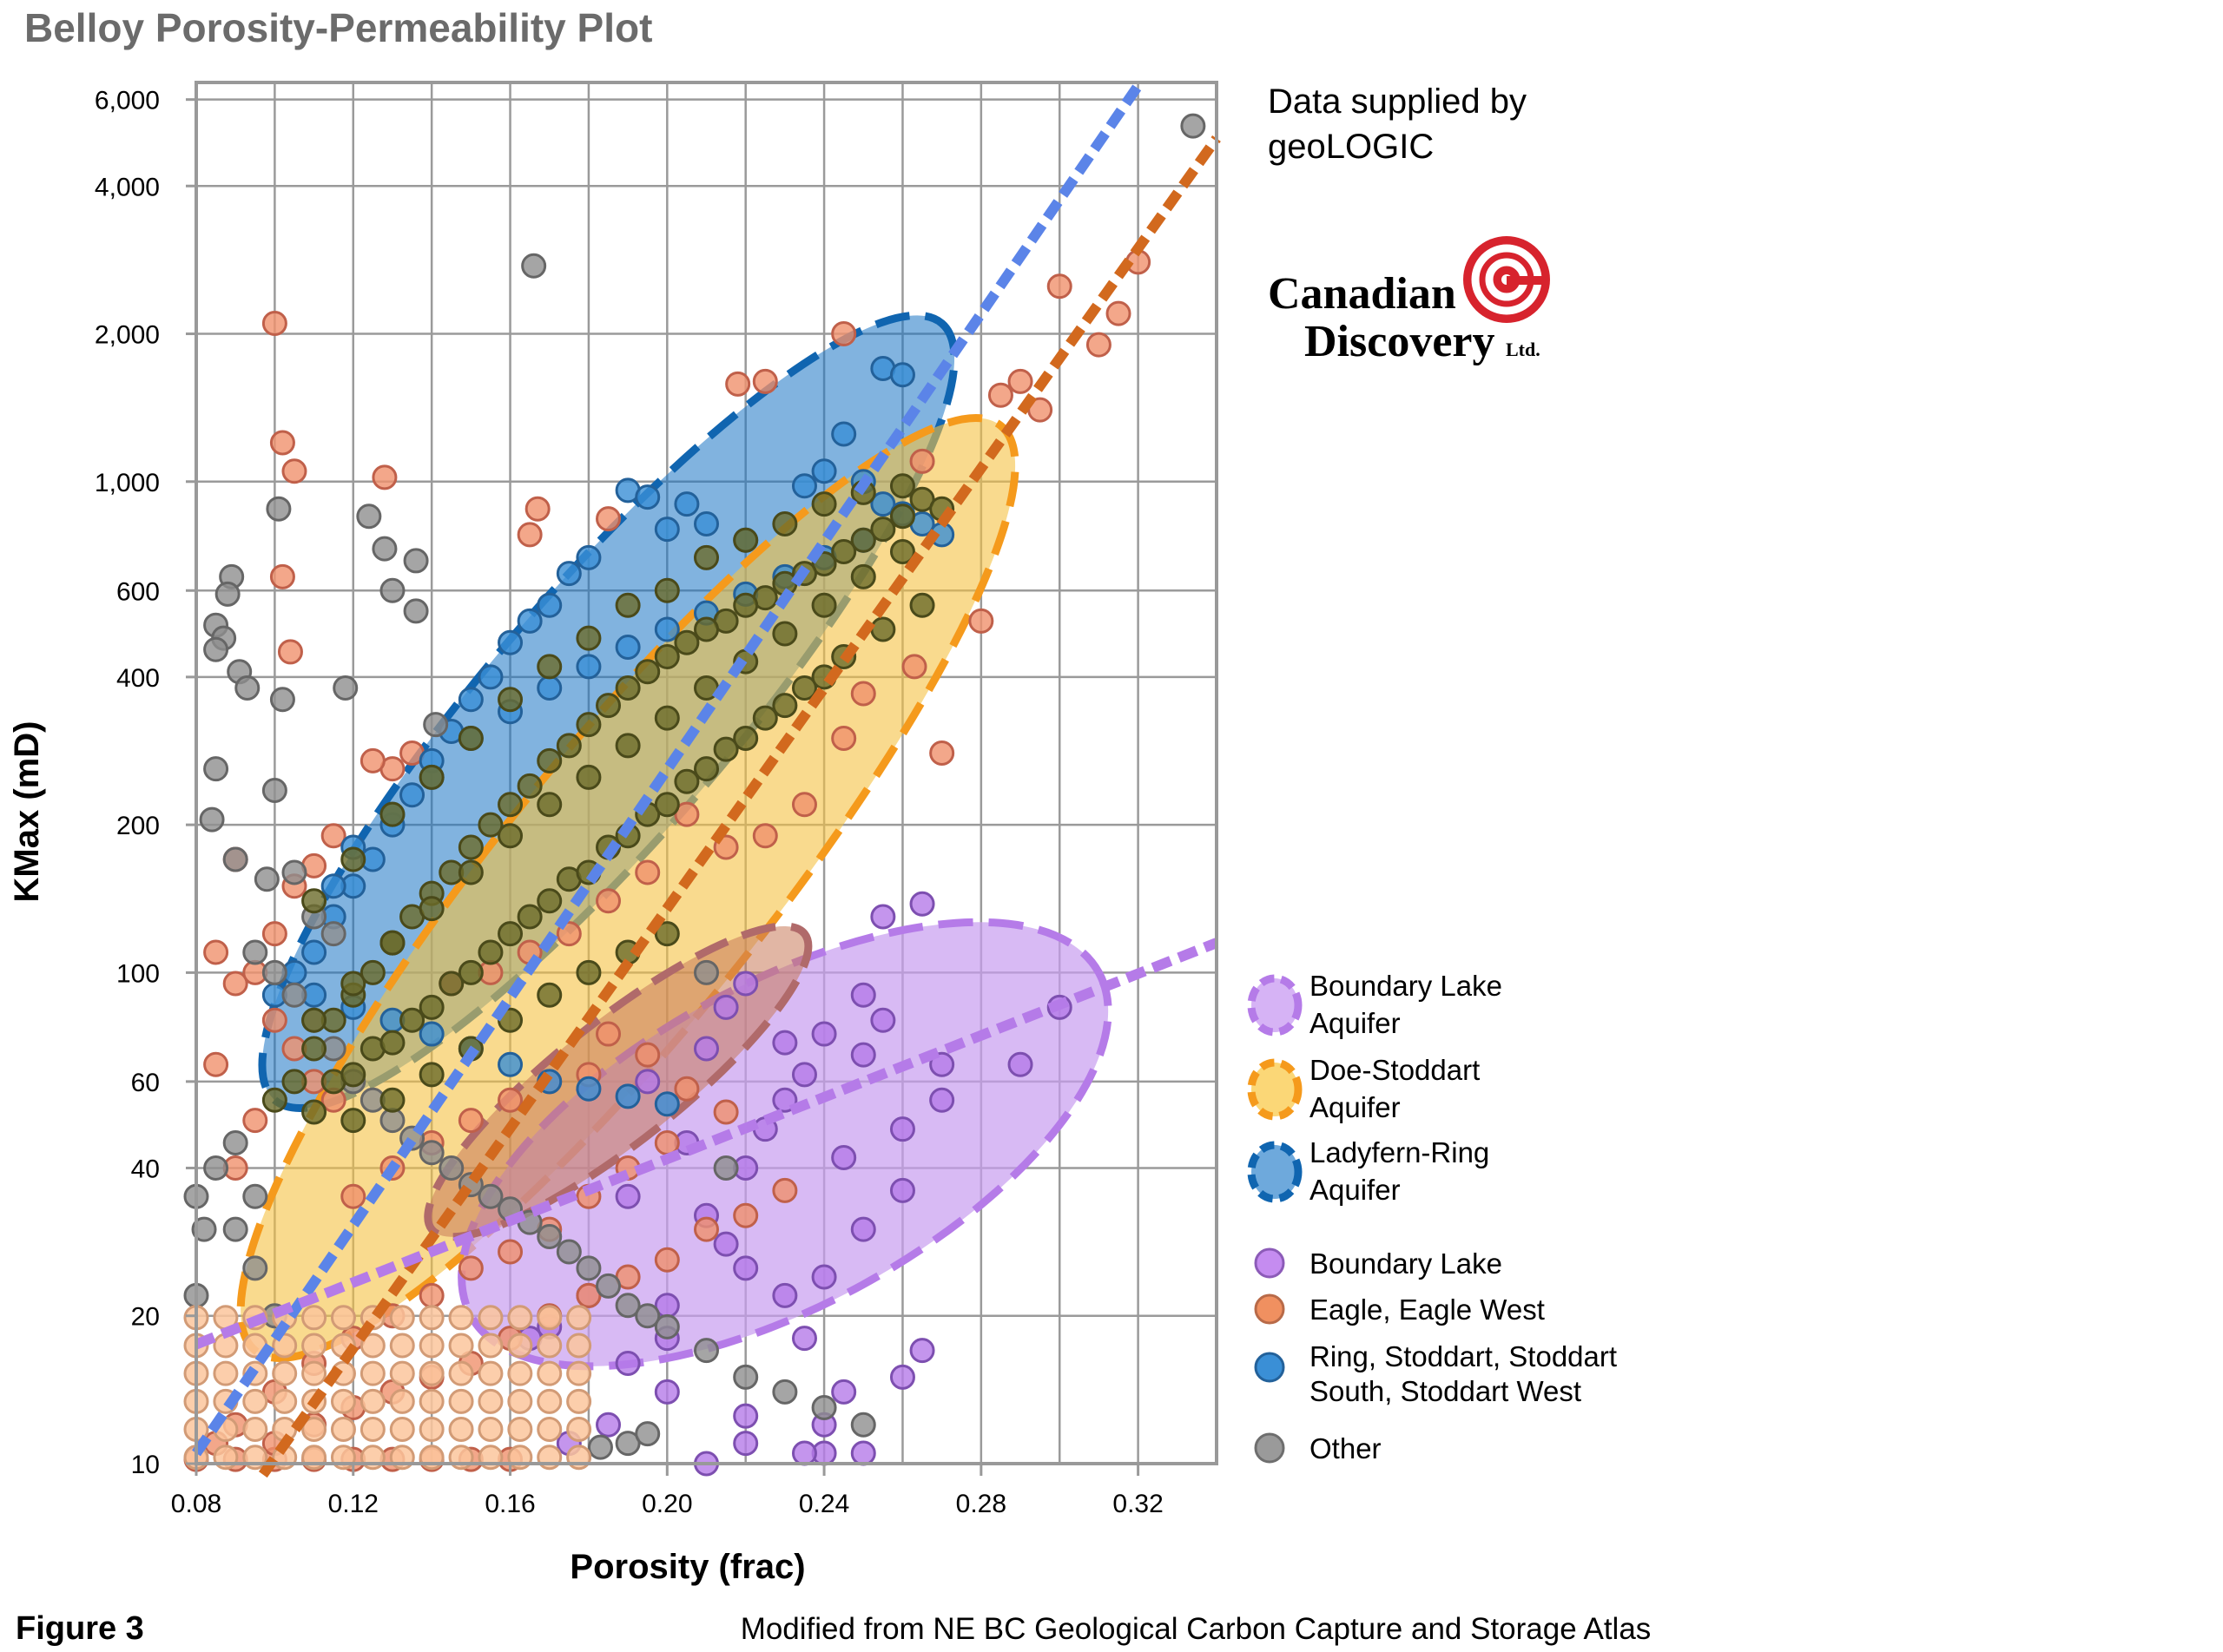 The width and height of the screenshot is (2223, 1652). Describe the element at coordinates (1355, 1190) in the screenshot. I see `legend-ladyfern-ring-aquifer-label-2: Aquifer` at that location.